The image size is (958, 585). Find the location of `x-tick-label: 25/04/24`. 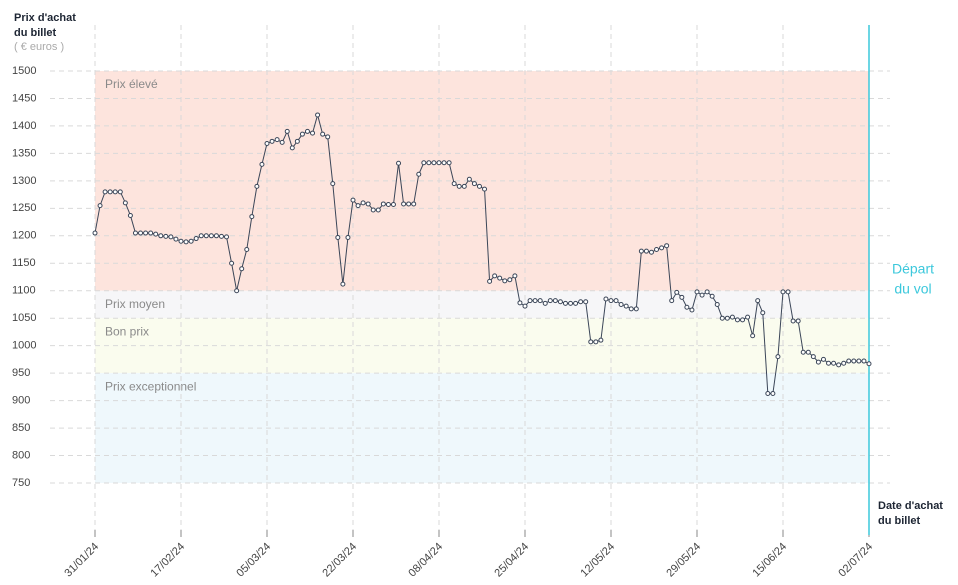

x-tick-label: 25/04/24 is located at coordinates (511, 560).